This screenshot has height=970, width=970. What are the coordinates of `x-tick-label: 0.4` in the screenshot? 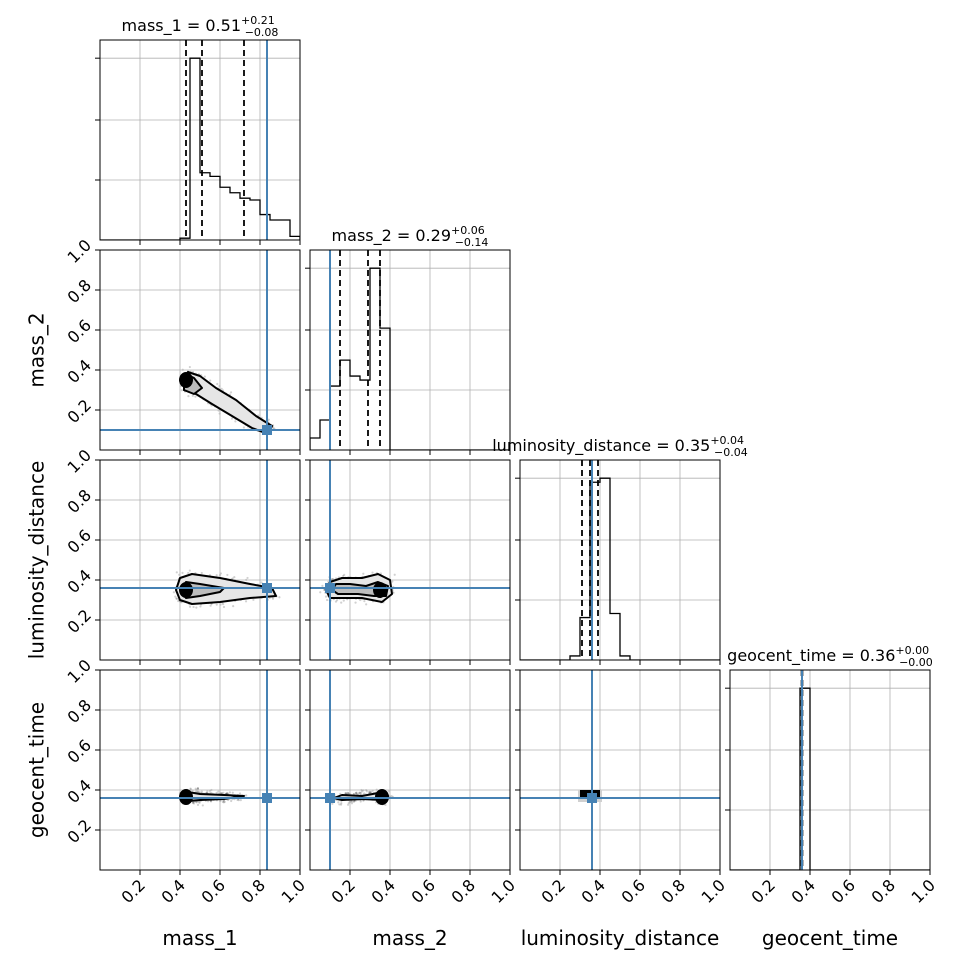 It's located at (803, 891).